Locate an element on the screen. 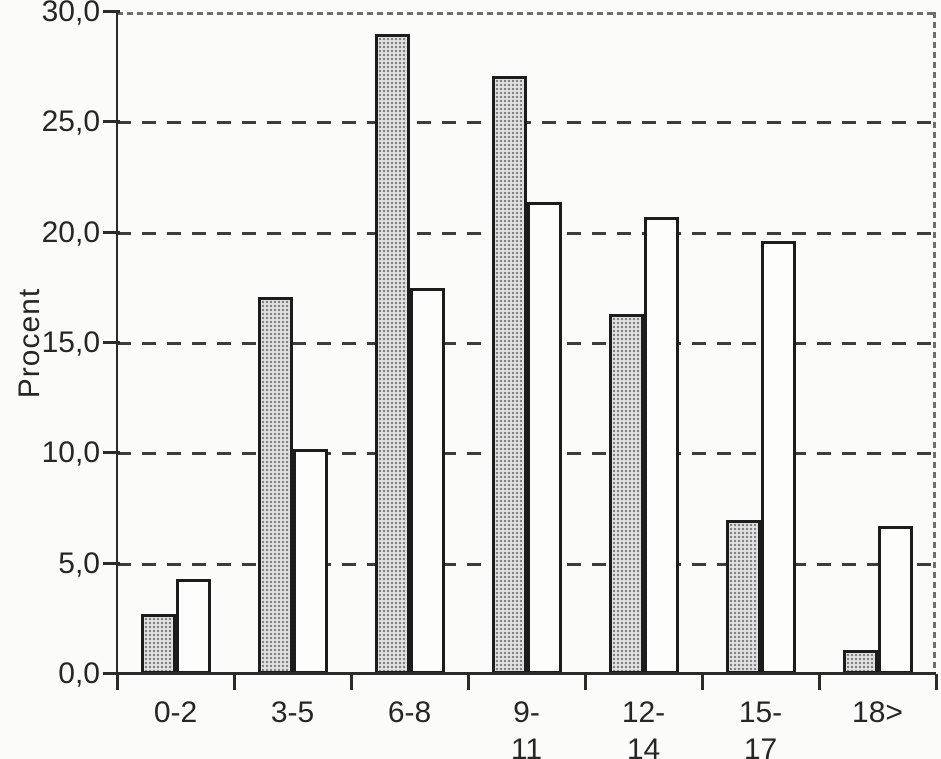  x-category-label-9-11: 9- 11 is located at coordinates (526, 726).